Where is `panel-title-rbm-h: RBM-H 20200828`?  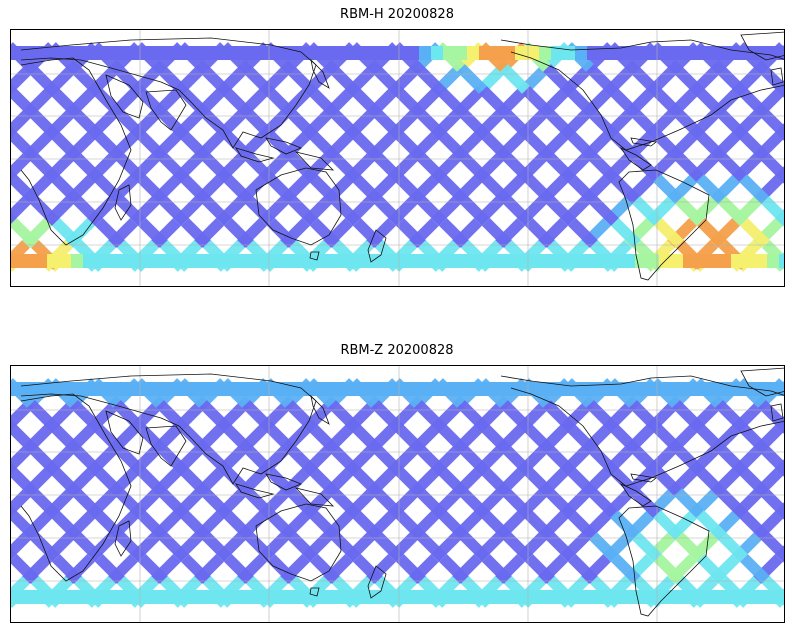 panel-title-rbm-h: RBM-H 20200828 is located at coordinates (397, 14).